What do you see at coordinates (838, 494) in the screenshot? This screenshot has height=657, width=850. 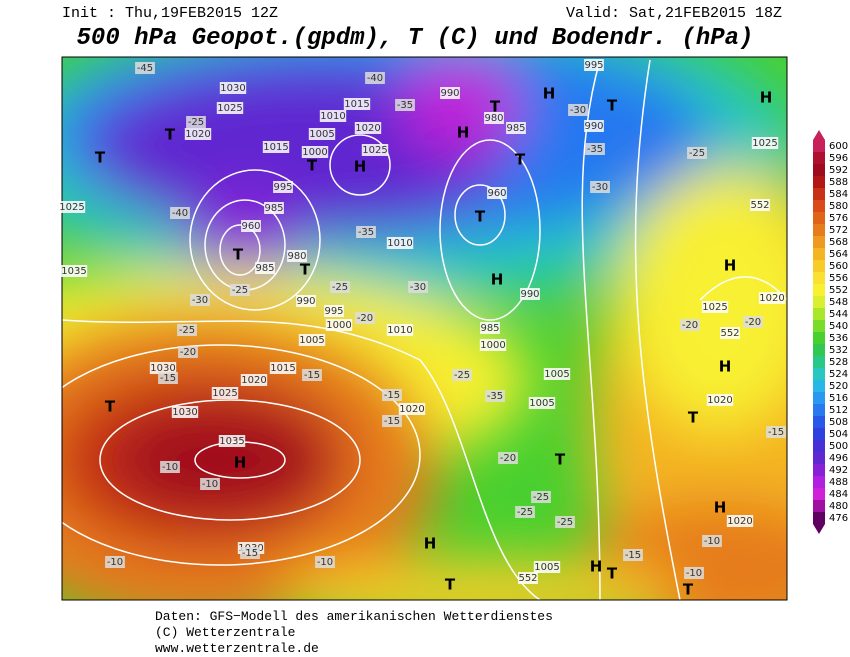 I see `legend-label: 484` at bounding box center [838, 494].